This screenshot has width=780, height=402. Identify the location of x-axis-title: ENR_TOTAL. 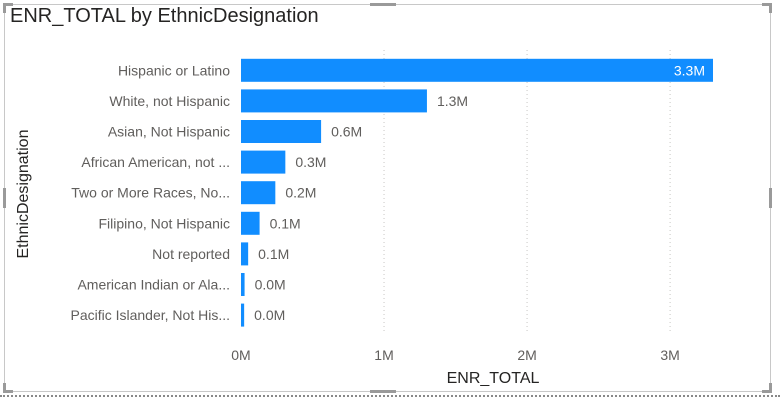
(493, 378).